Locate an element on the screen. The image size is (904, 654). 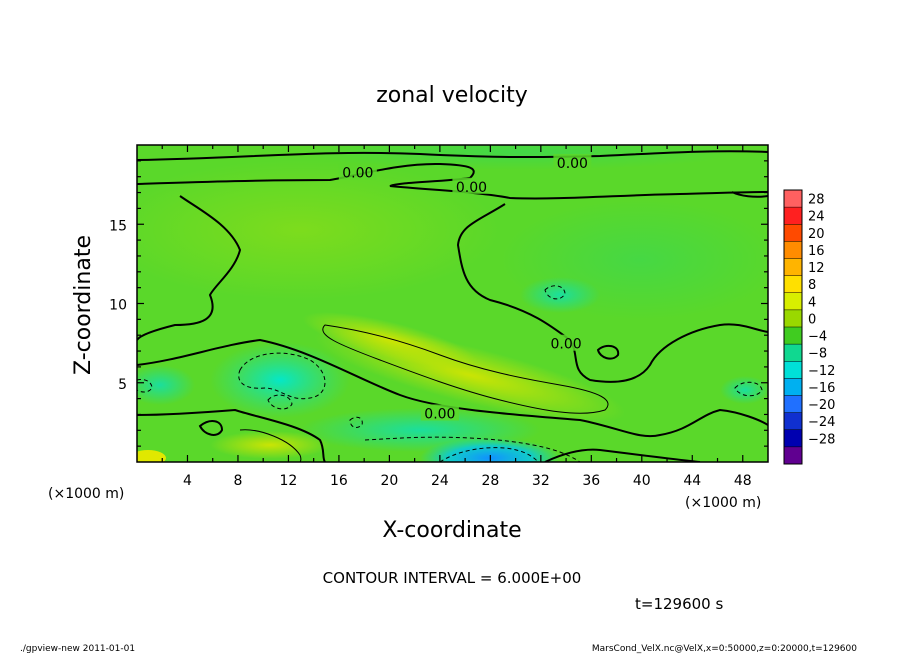
contour-zero-top is located at coordinates (452, 155).